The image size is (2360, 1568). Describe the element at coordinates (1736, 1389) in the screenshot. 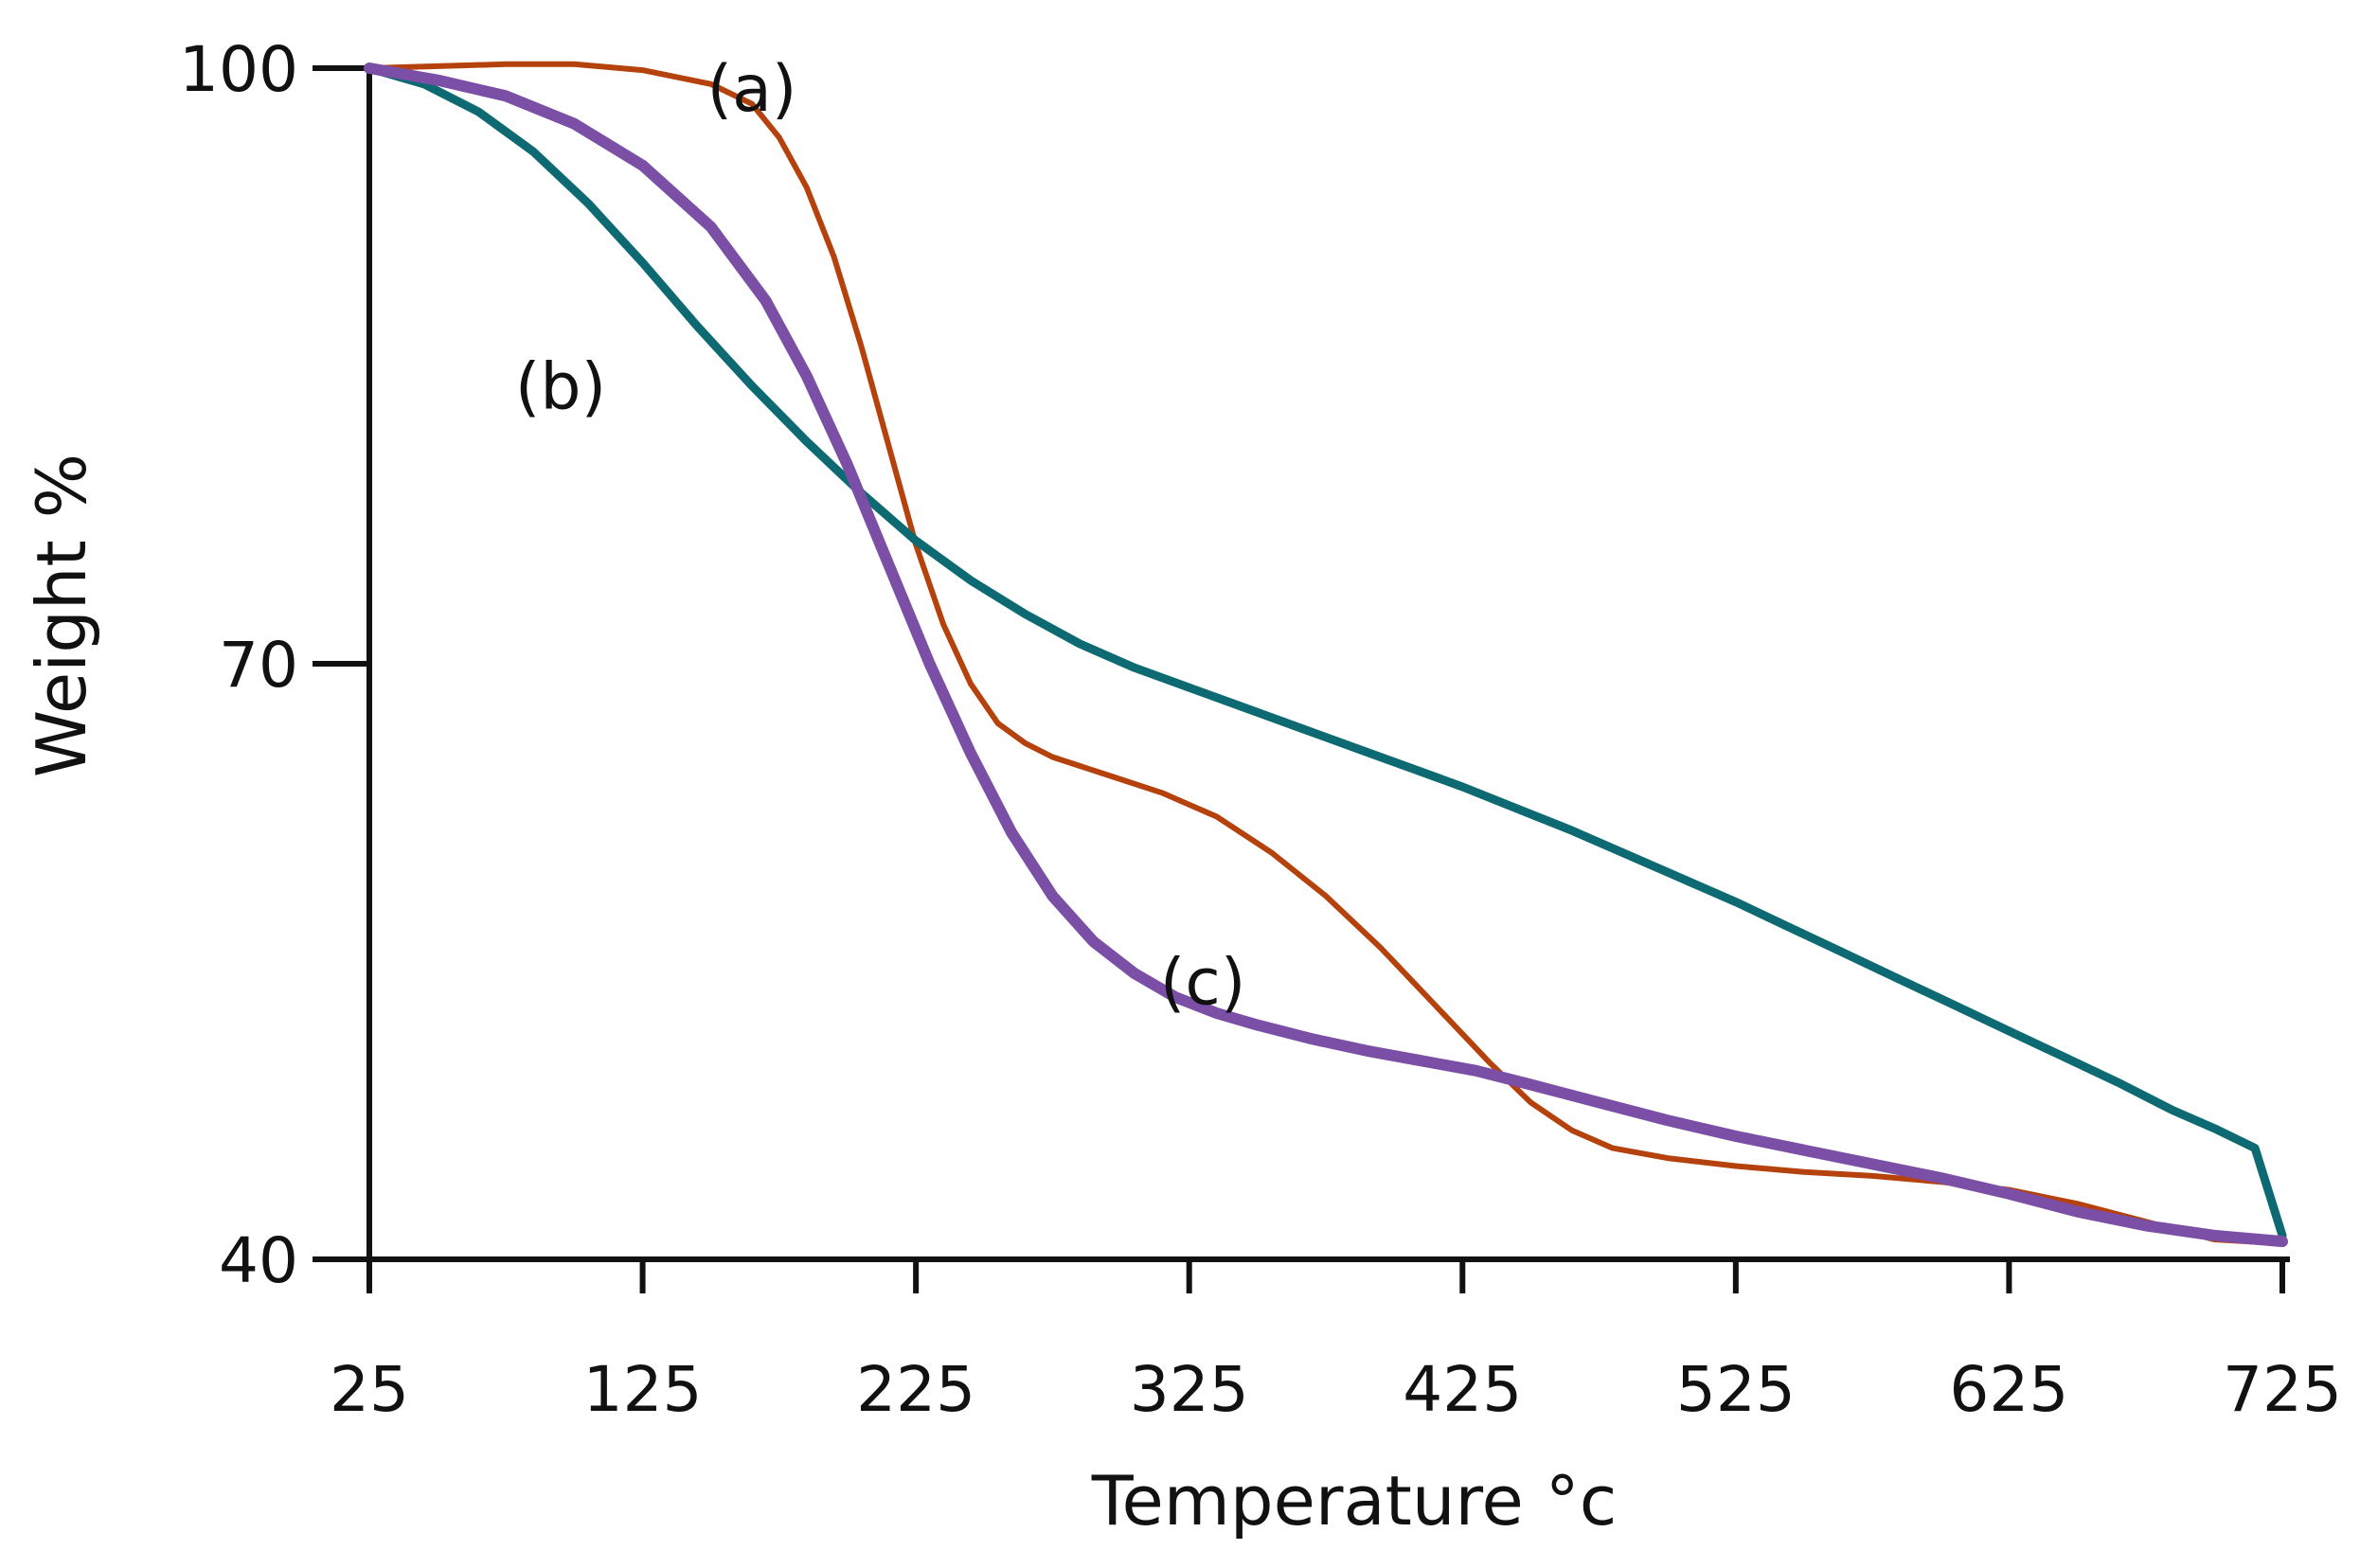

I see `x-tick-label-525: 525` at that location.